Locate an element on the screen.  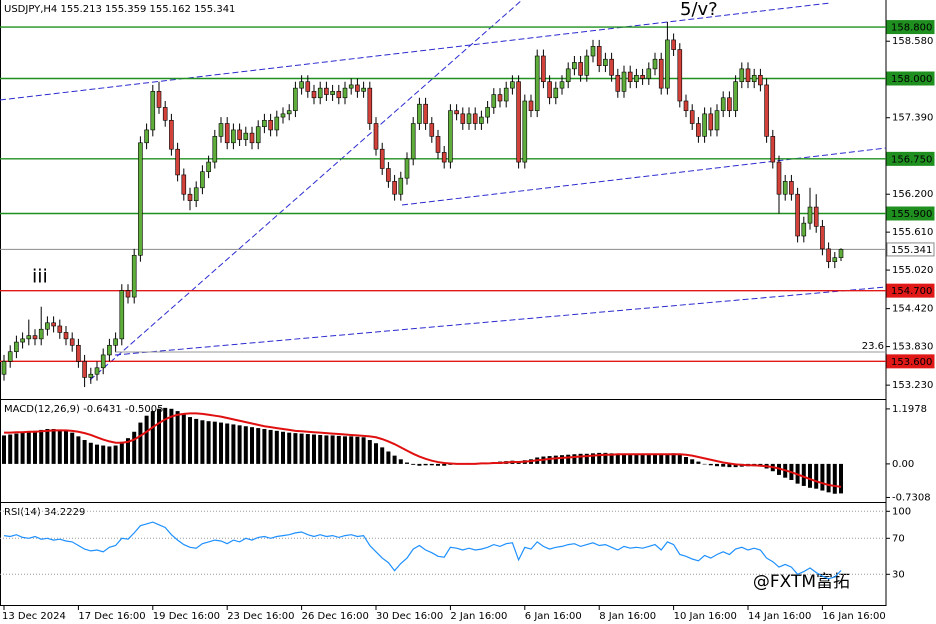
y-tick-label: 1.1978 is located at coordinates (909, 409).